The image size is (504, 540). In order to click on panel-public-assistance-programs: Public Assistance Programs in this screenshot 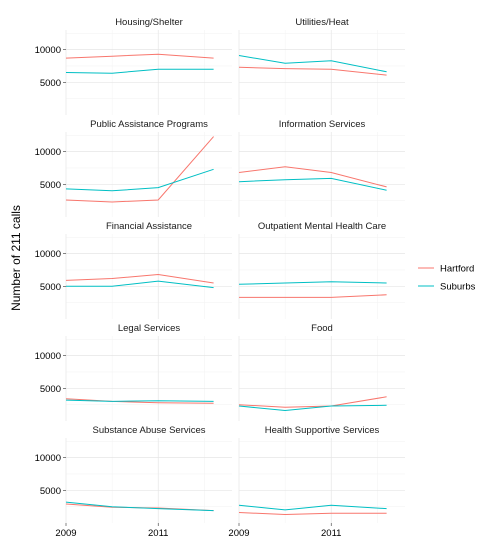, I will do `click(149, 166)`.